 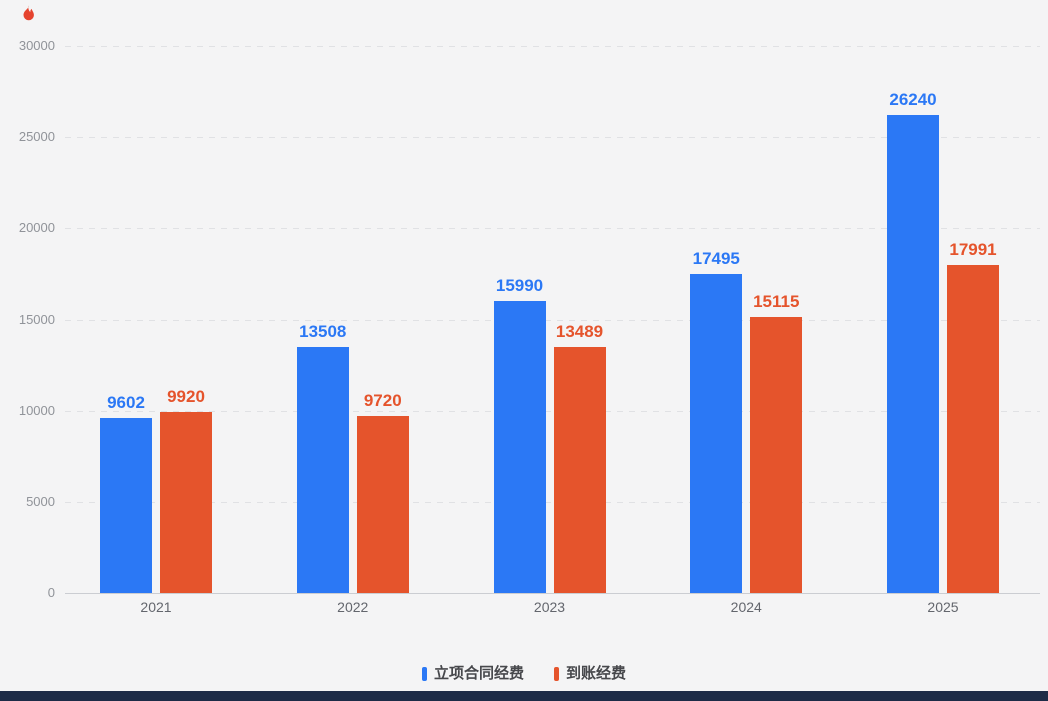 What do you see at coordinates (943, 607) in the screenshot?
I see `x-axis-label-2025: 2025` at bounding box center [943, 607].